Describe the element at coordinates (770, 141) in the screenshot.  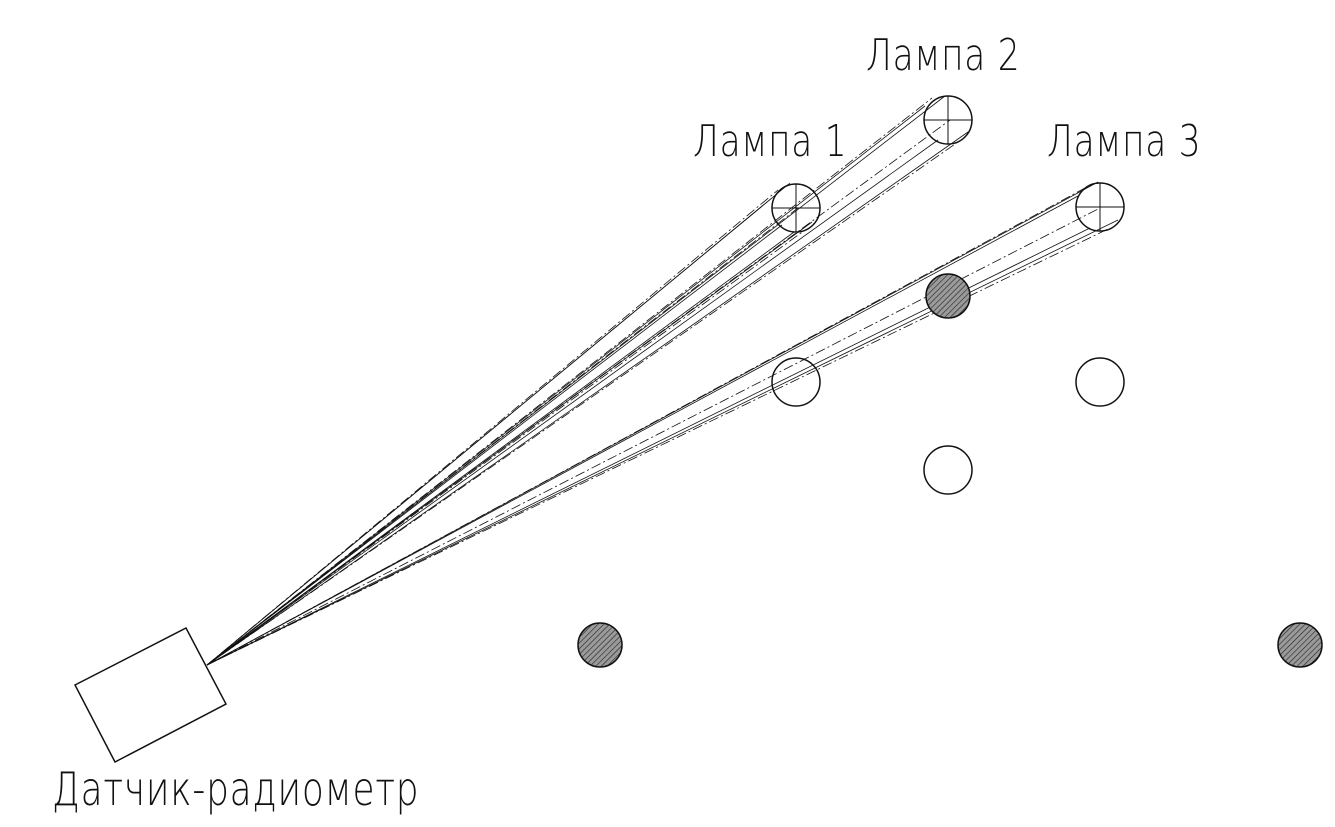
I see `lamp-1-label: Лампа 1` at that location.